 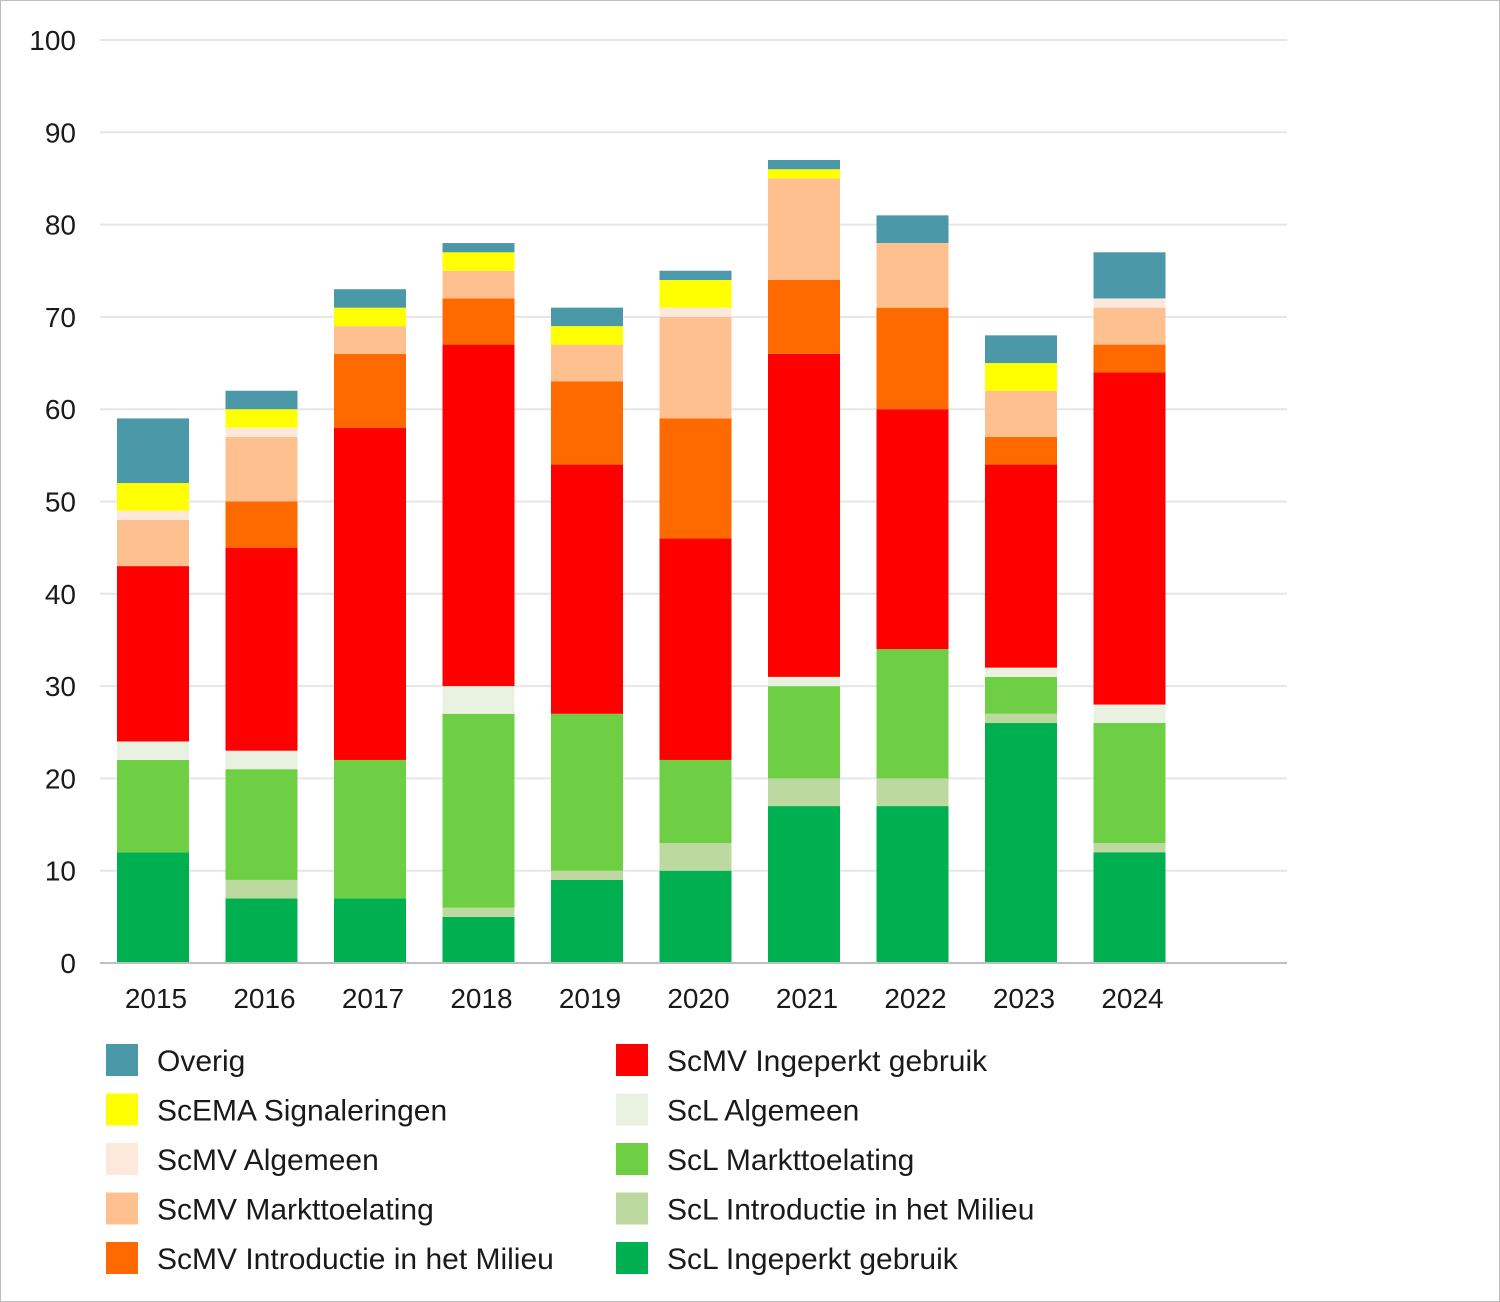 What do you see at coordinates (813, 1259) in the screenshot?
I see `legend-label: ScL Ingeperkt gebruik` at bounding box center [813, 1259].